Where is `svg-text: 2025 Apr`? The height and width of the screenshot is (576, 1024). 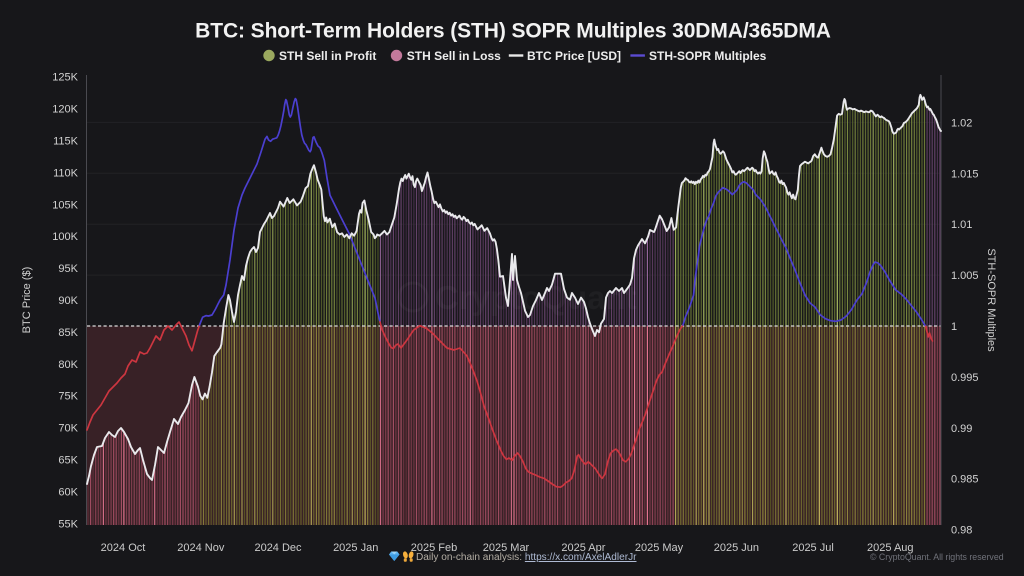 svg-text: 2025 Apr is located at coordinates (583, 548).